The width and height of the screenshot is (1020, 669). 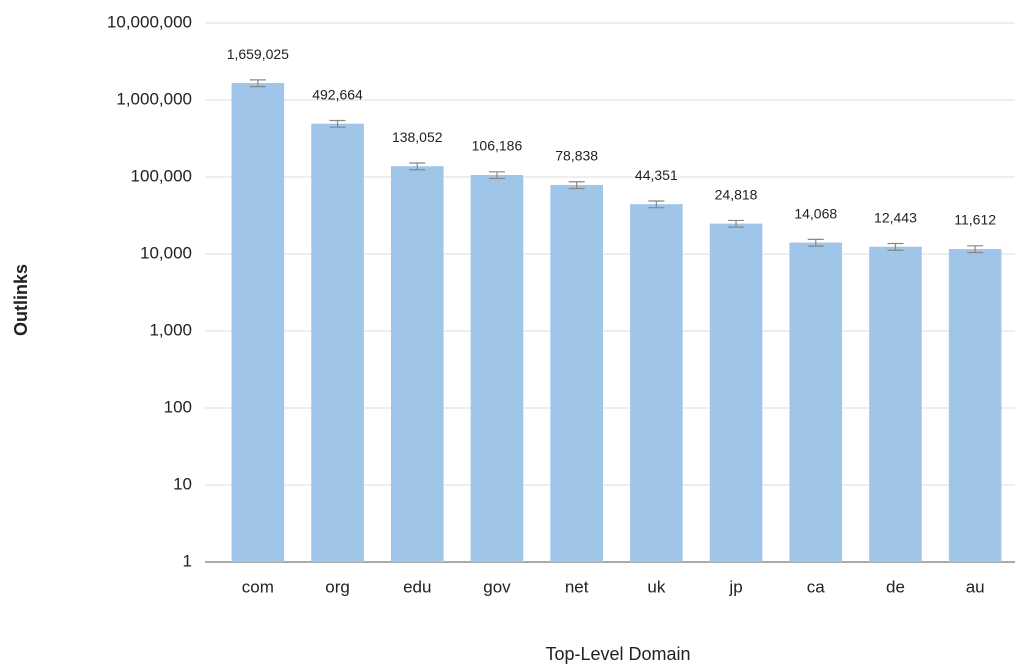 I want to click on x-tick-label: de, so click(x=895, y=586).